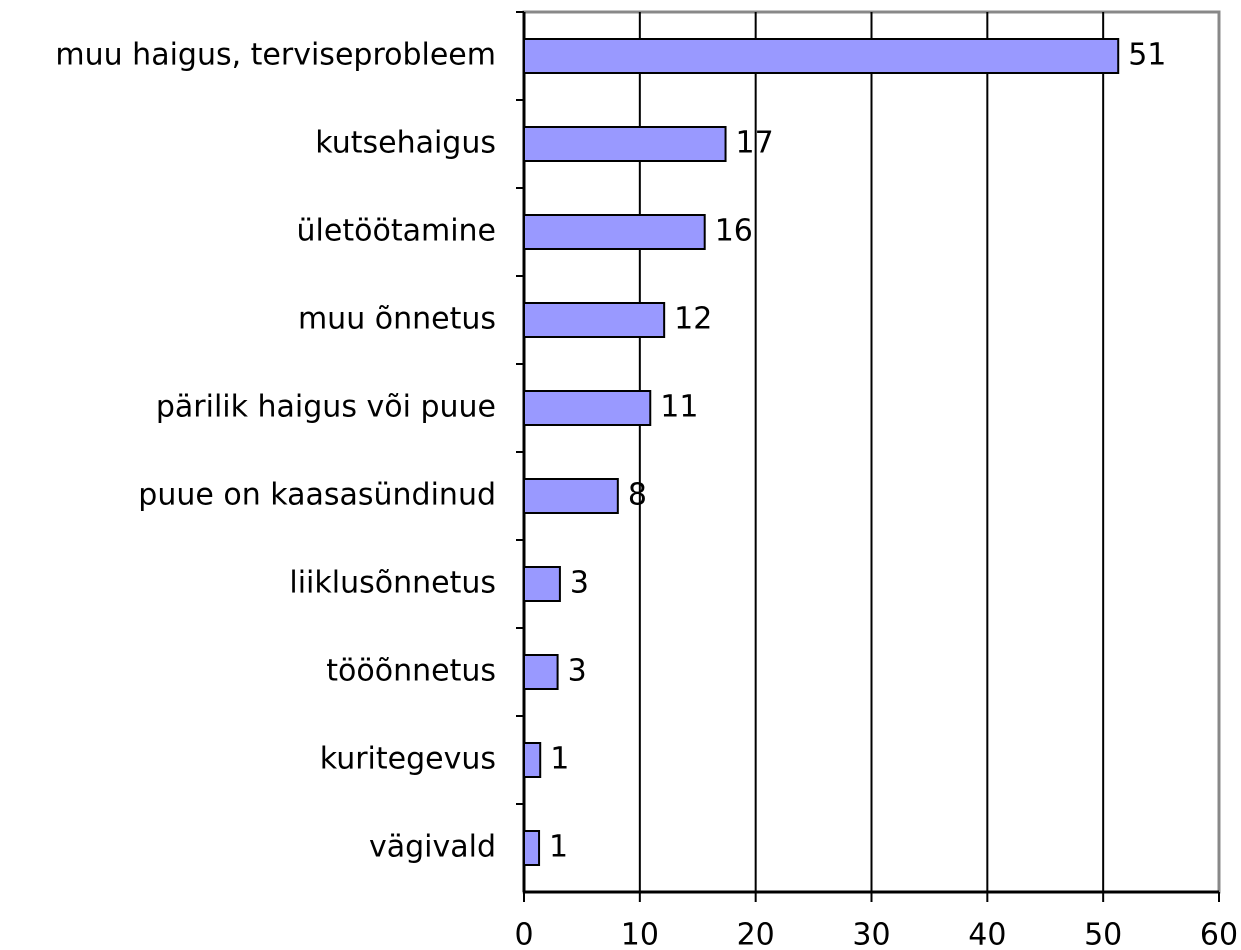  Describe the element at coordinates (1147, 55) in the screenshot. I see `value-label: 51` at that location.